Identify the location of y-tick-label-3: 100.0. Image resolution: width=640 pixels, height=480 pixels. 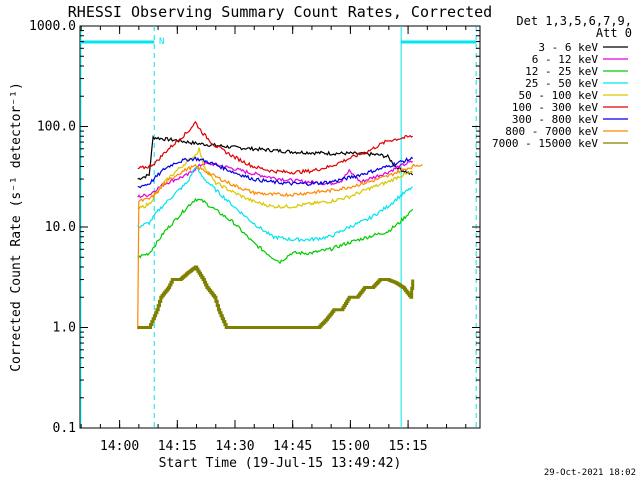
(56, 127).